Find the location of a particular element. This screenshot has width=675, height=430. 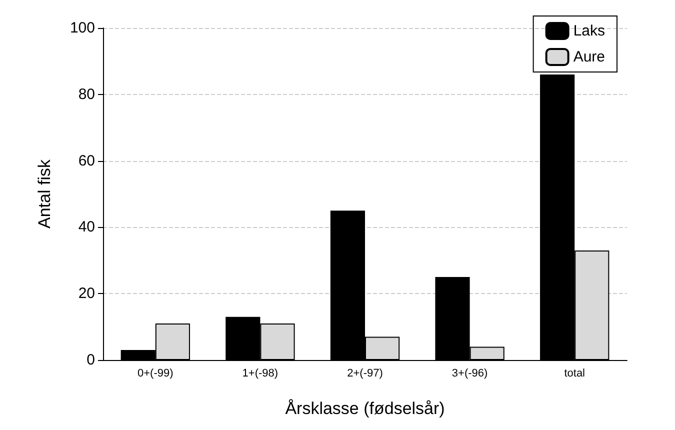

y-tick-label: 100 is located at coordinates (82, 28).